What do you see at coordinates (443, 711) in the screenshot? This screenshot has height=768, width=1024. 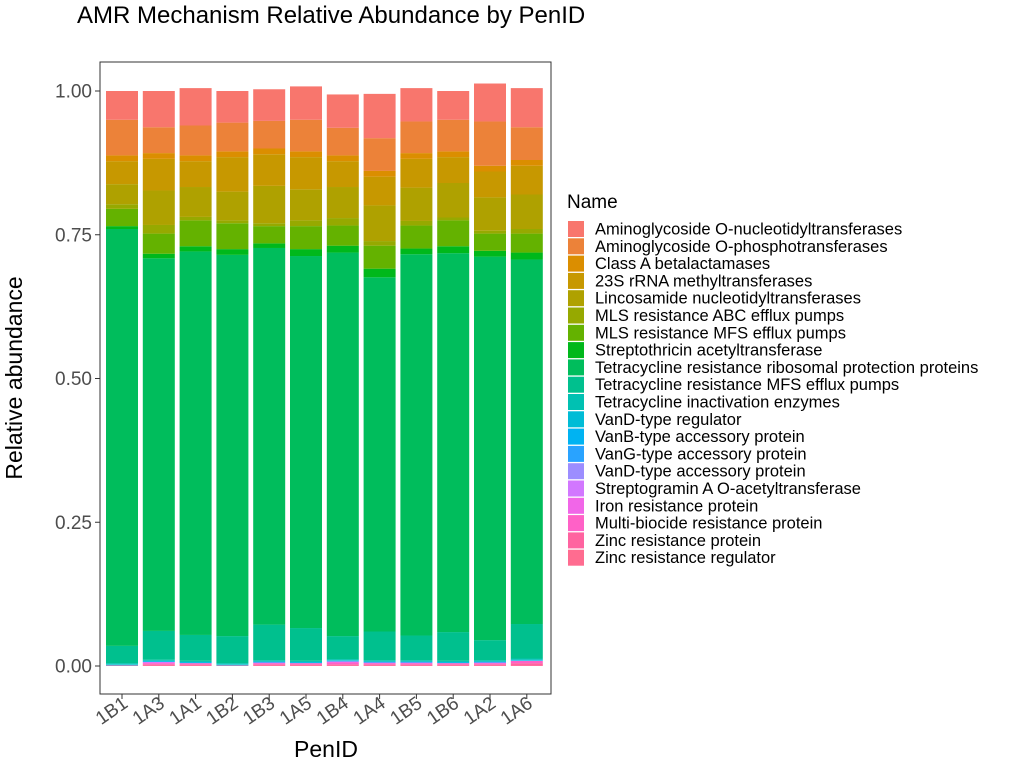 I see `x-tick-label: 1B6` at bounding box center [443, 711].